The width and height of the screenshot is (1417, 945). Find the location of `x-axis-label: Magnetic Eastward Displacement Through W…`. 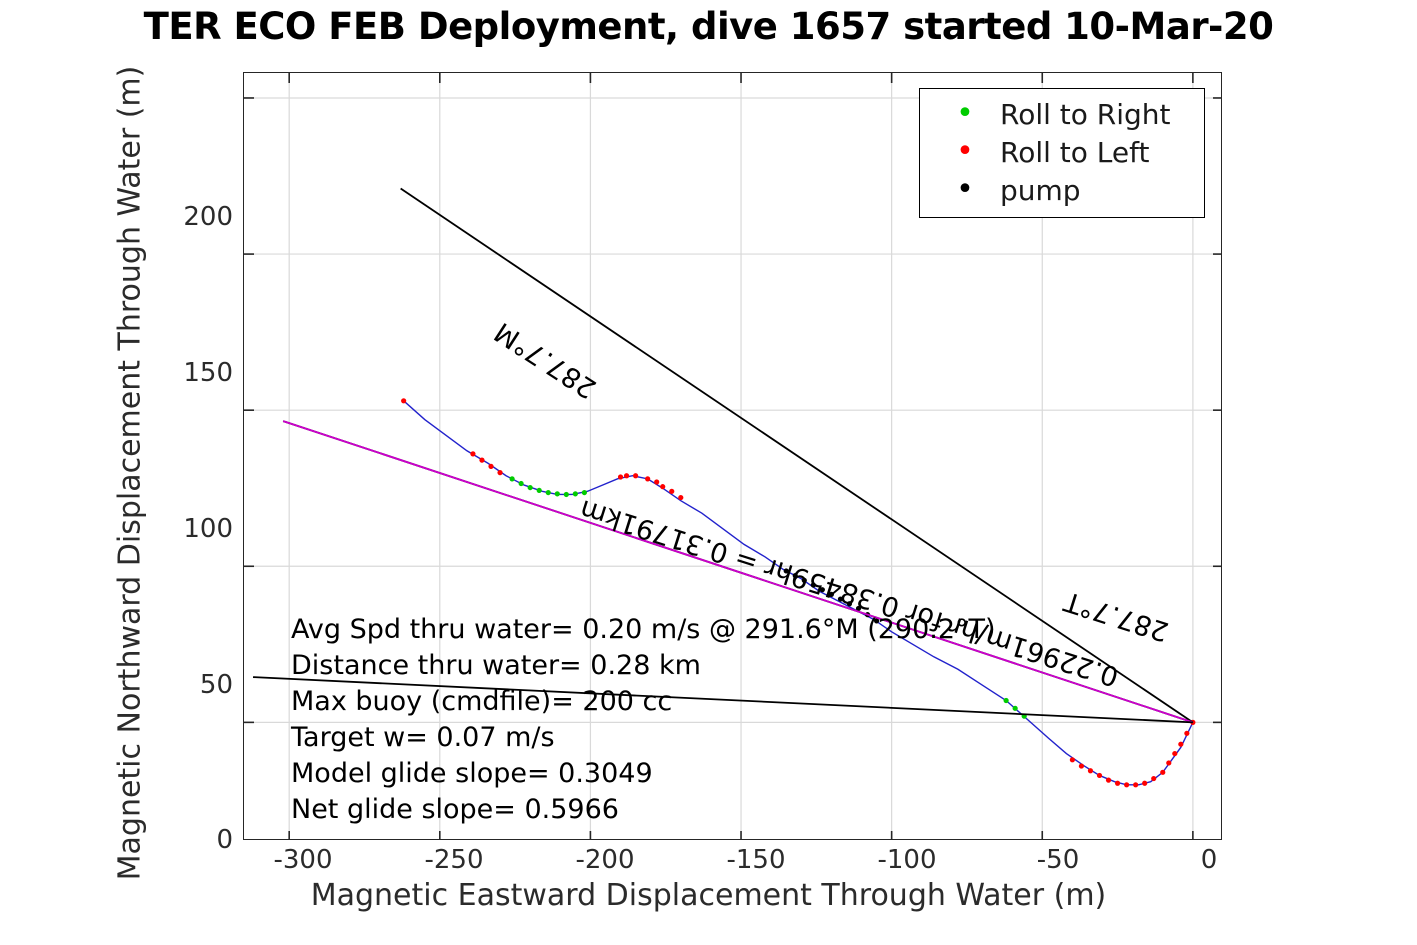

x-axis-label: Magnetic Eastward Displacement Through W… is located at coordinates (708, 895).